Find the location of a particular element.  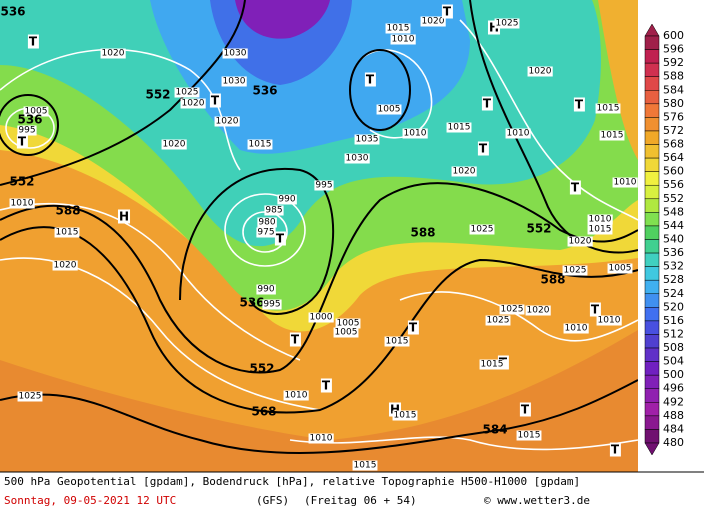

colorbar-label: 500 is located at coordinates (673, 374).